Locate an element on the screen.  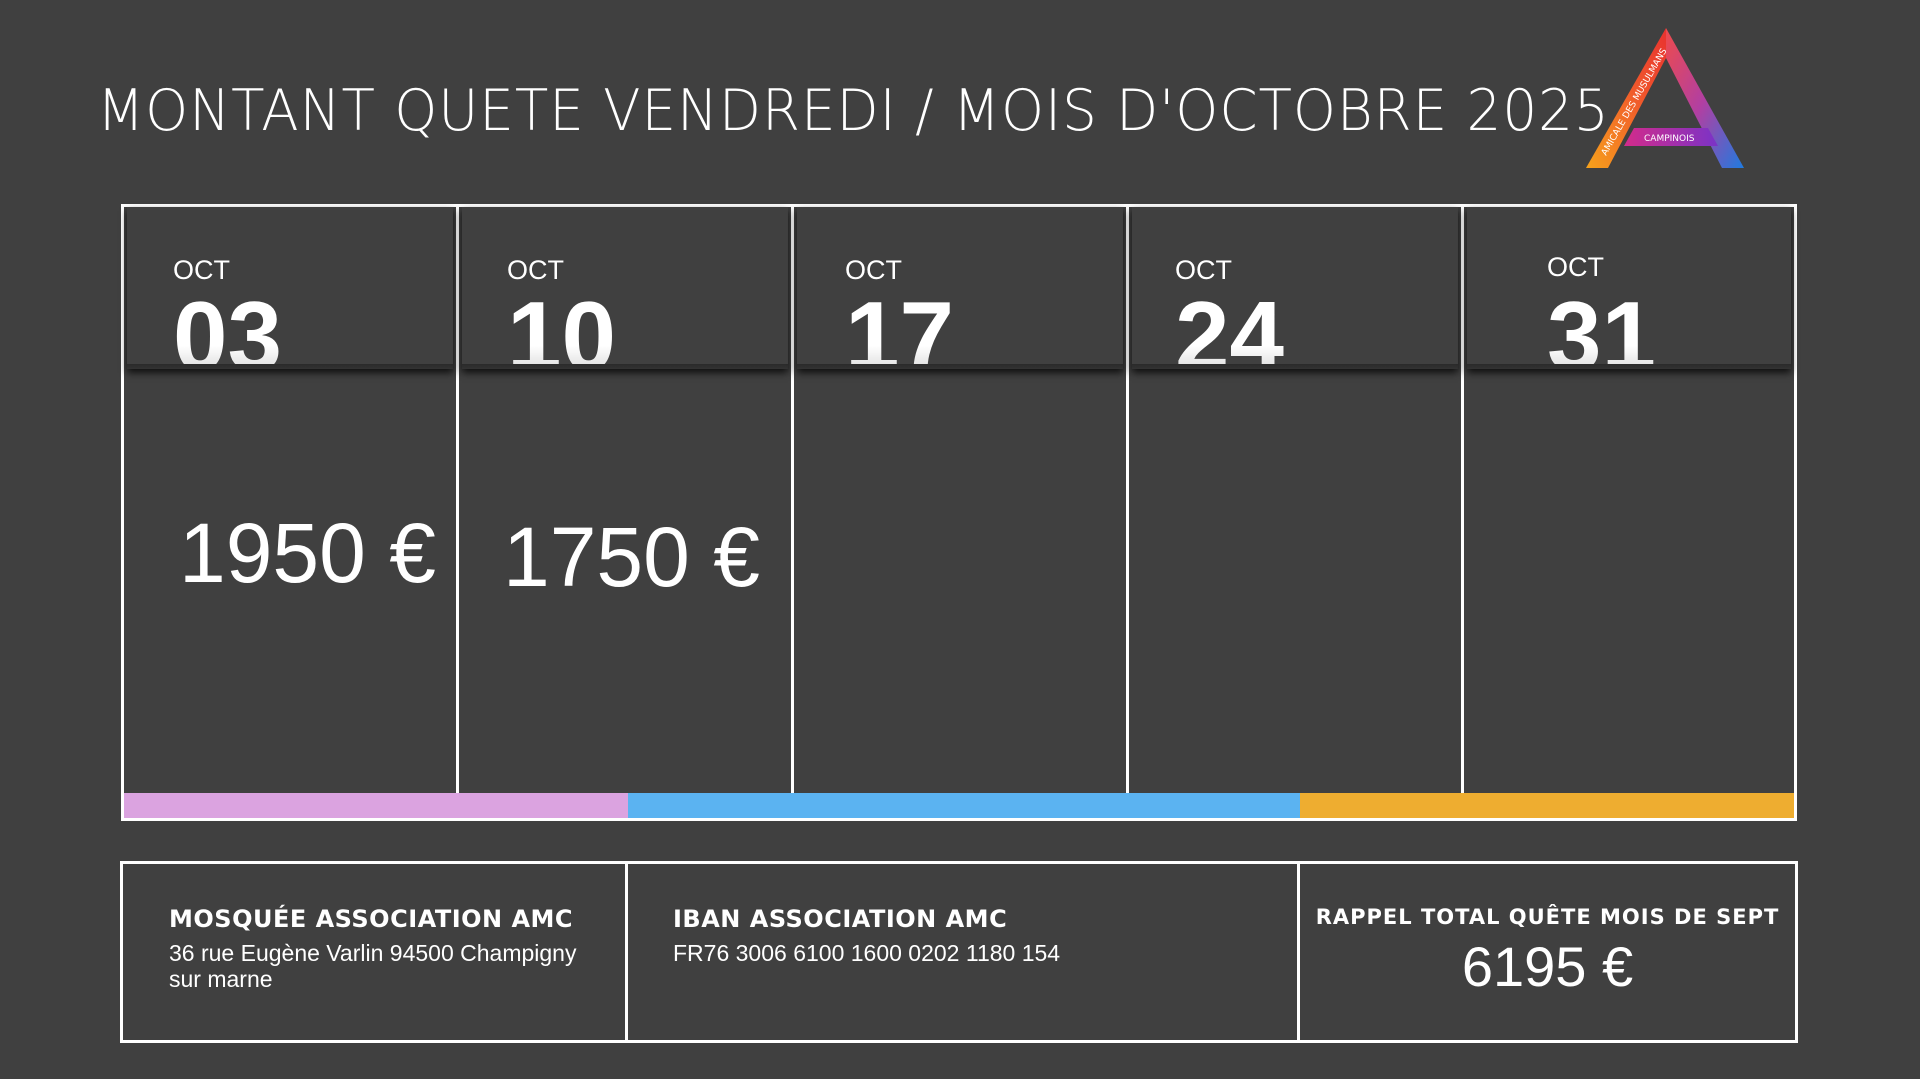
day-column: OCT 10 1750 € is located at coordinates (626, 500).